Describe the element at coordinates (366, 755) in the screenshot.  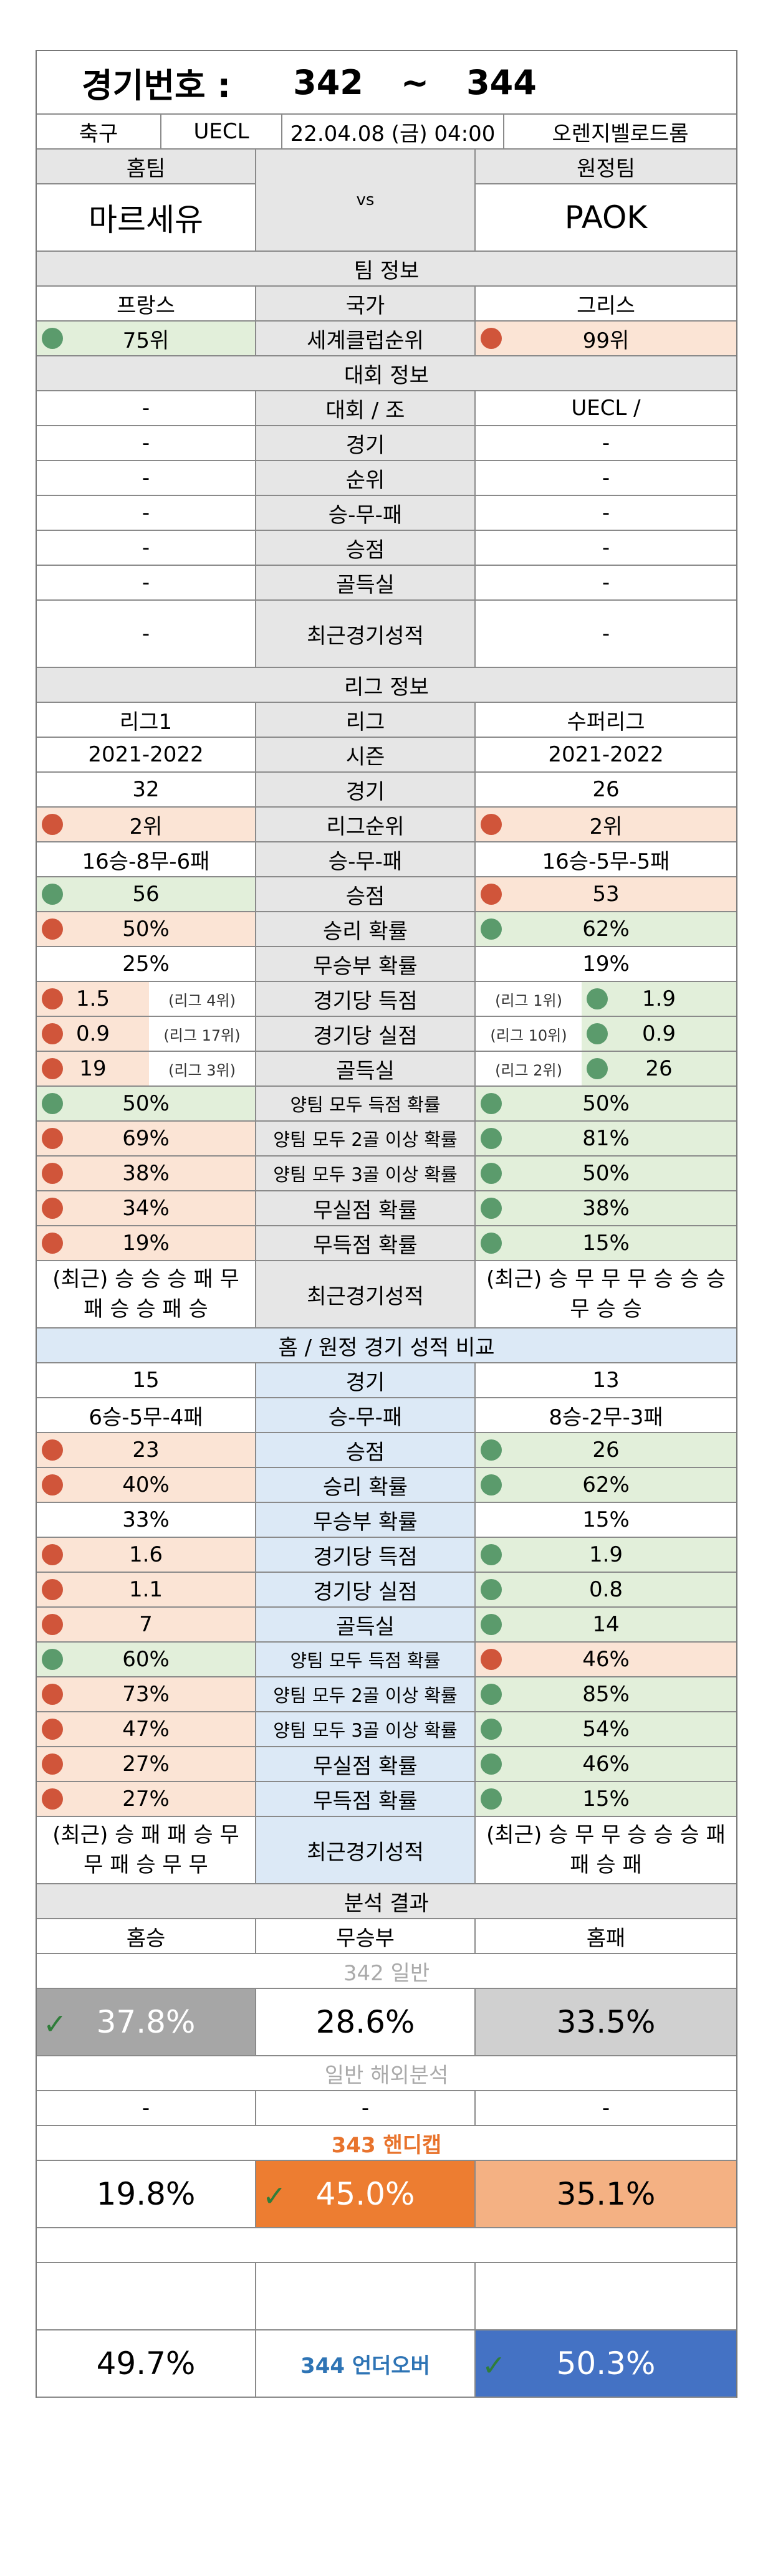
I see `stat-label: 시즌` at that location.